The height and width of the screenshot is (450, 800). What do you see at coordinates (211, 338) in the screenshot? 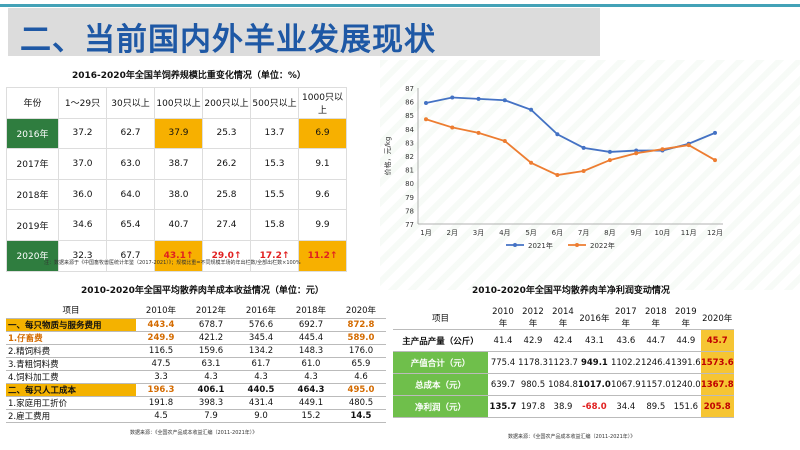
I see `table-cell: 421.2` at bounding box center [211, 338].